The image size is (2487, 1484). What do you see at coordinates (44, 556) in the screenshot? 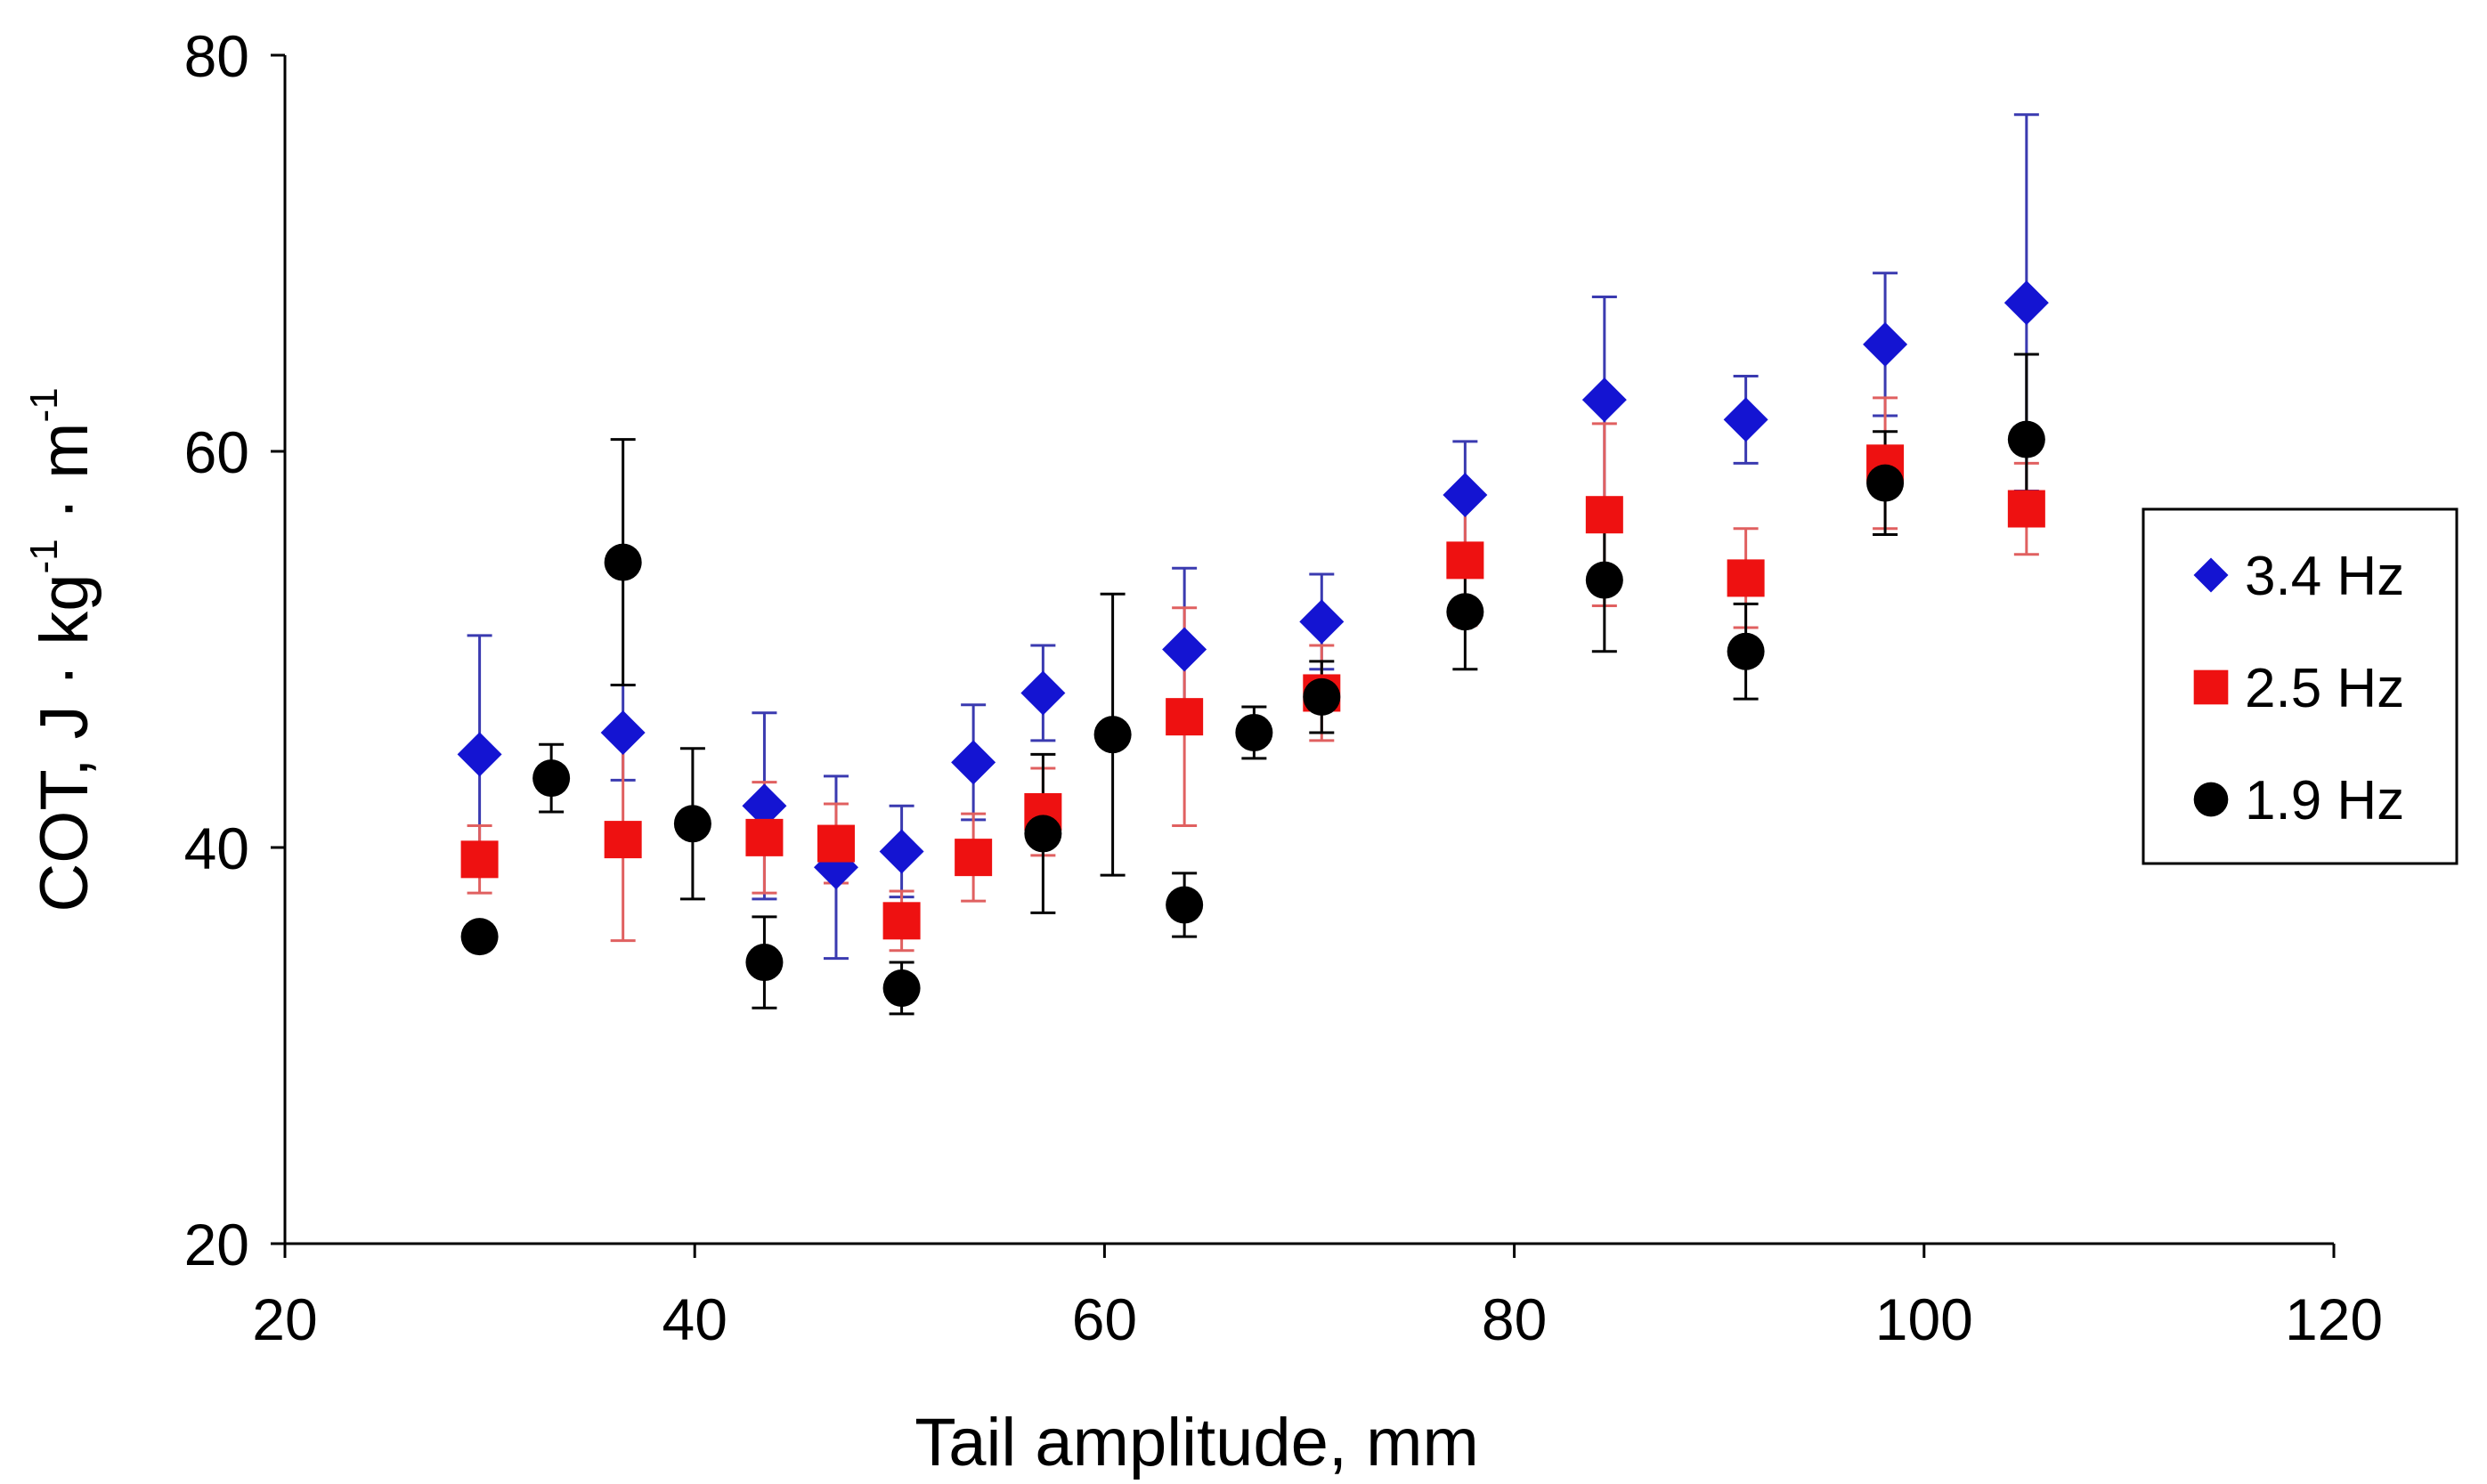
I see `y-axis-title-exp1: -1` at bounding box center [44, 556].